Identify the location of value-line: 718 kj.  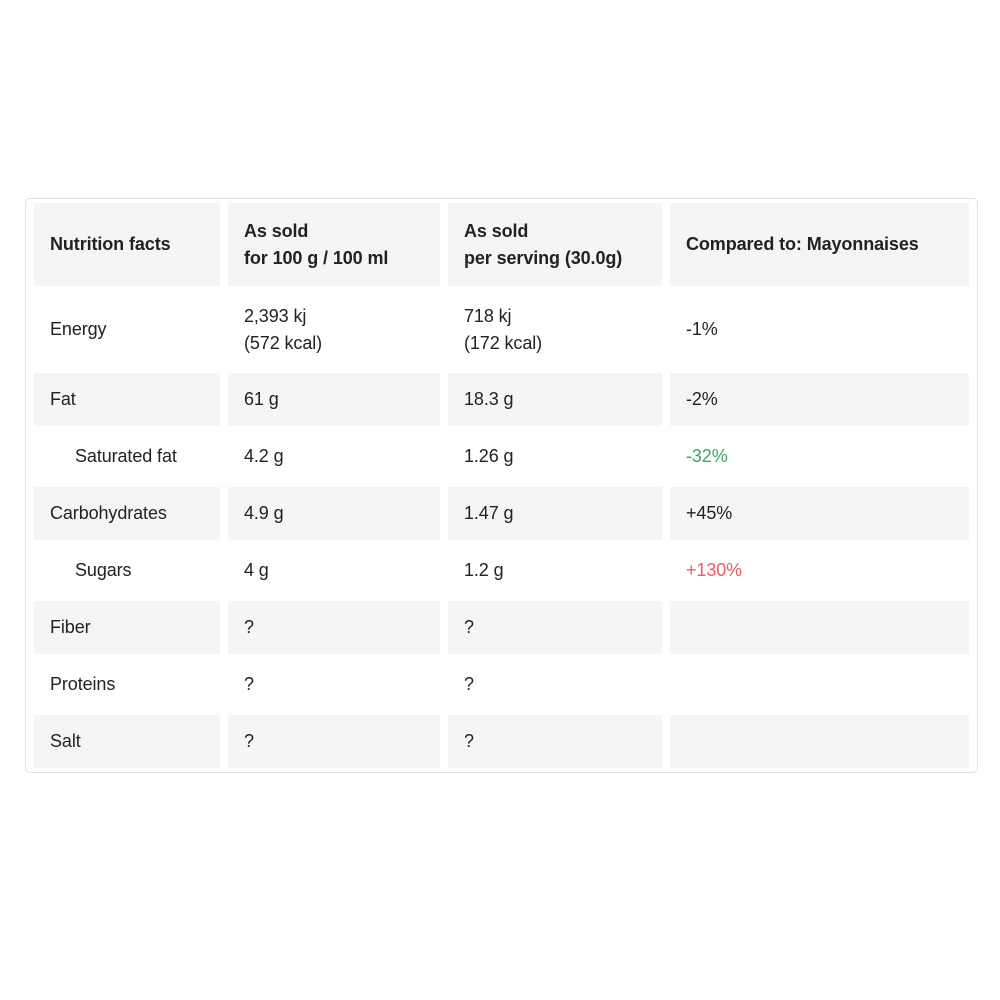
(488, 316).